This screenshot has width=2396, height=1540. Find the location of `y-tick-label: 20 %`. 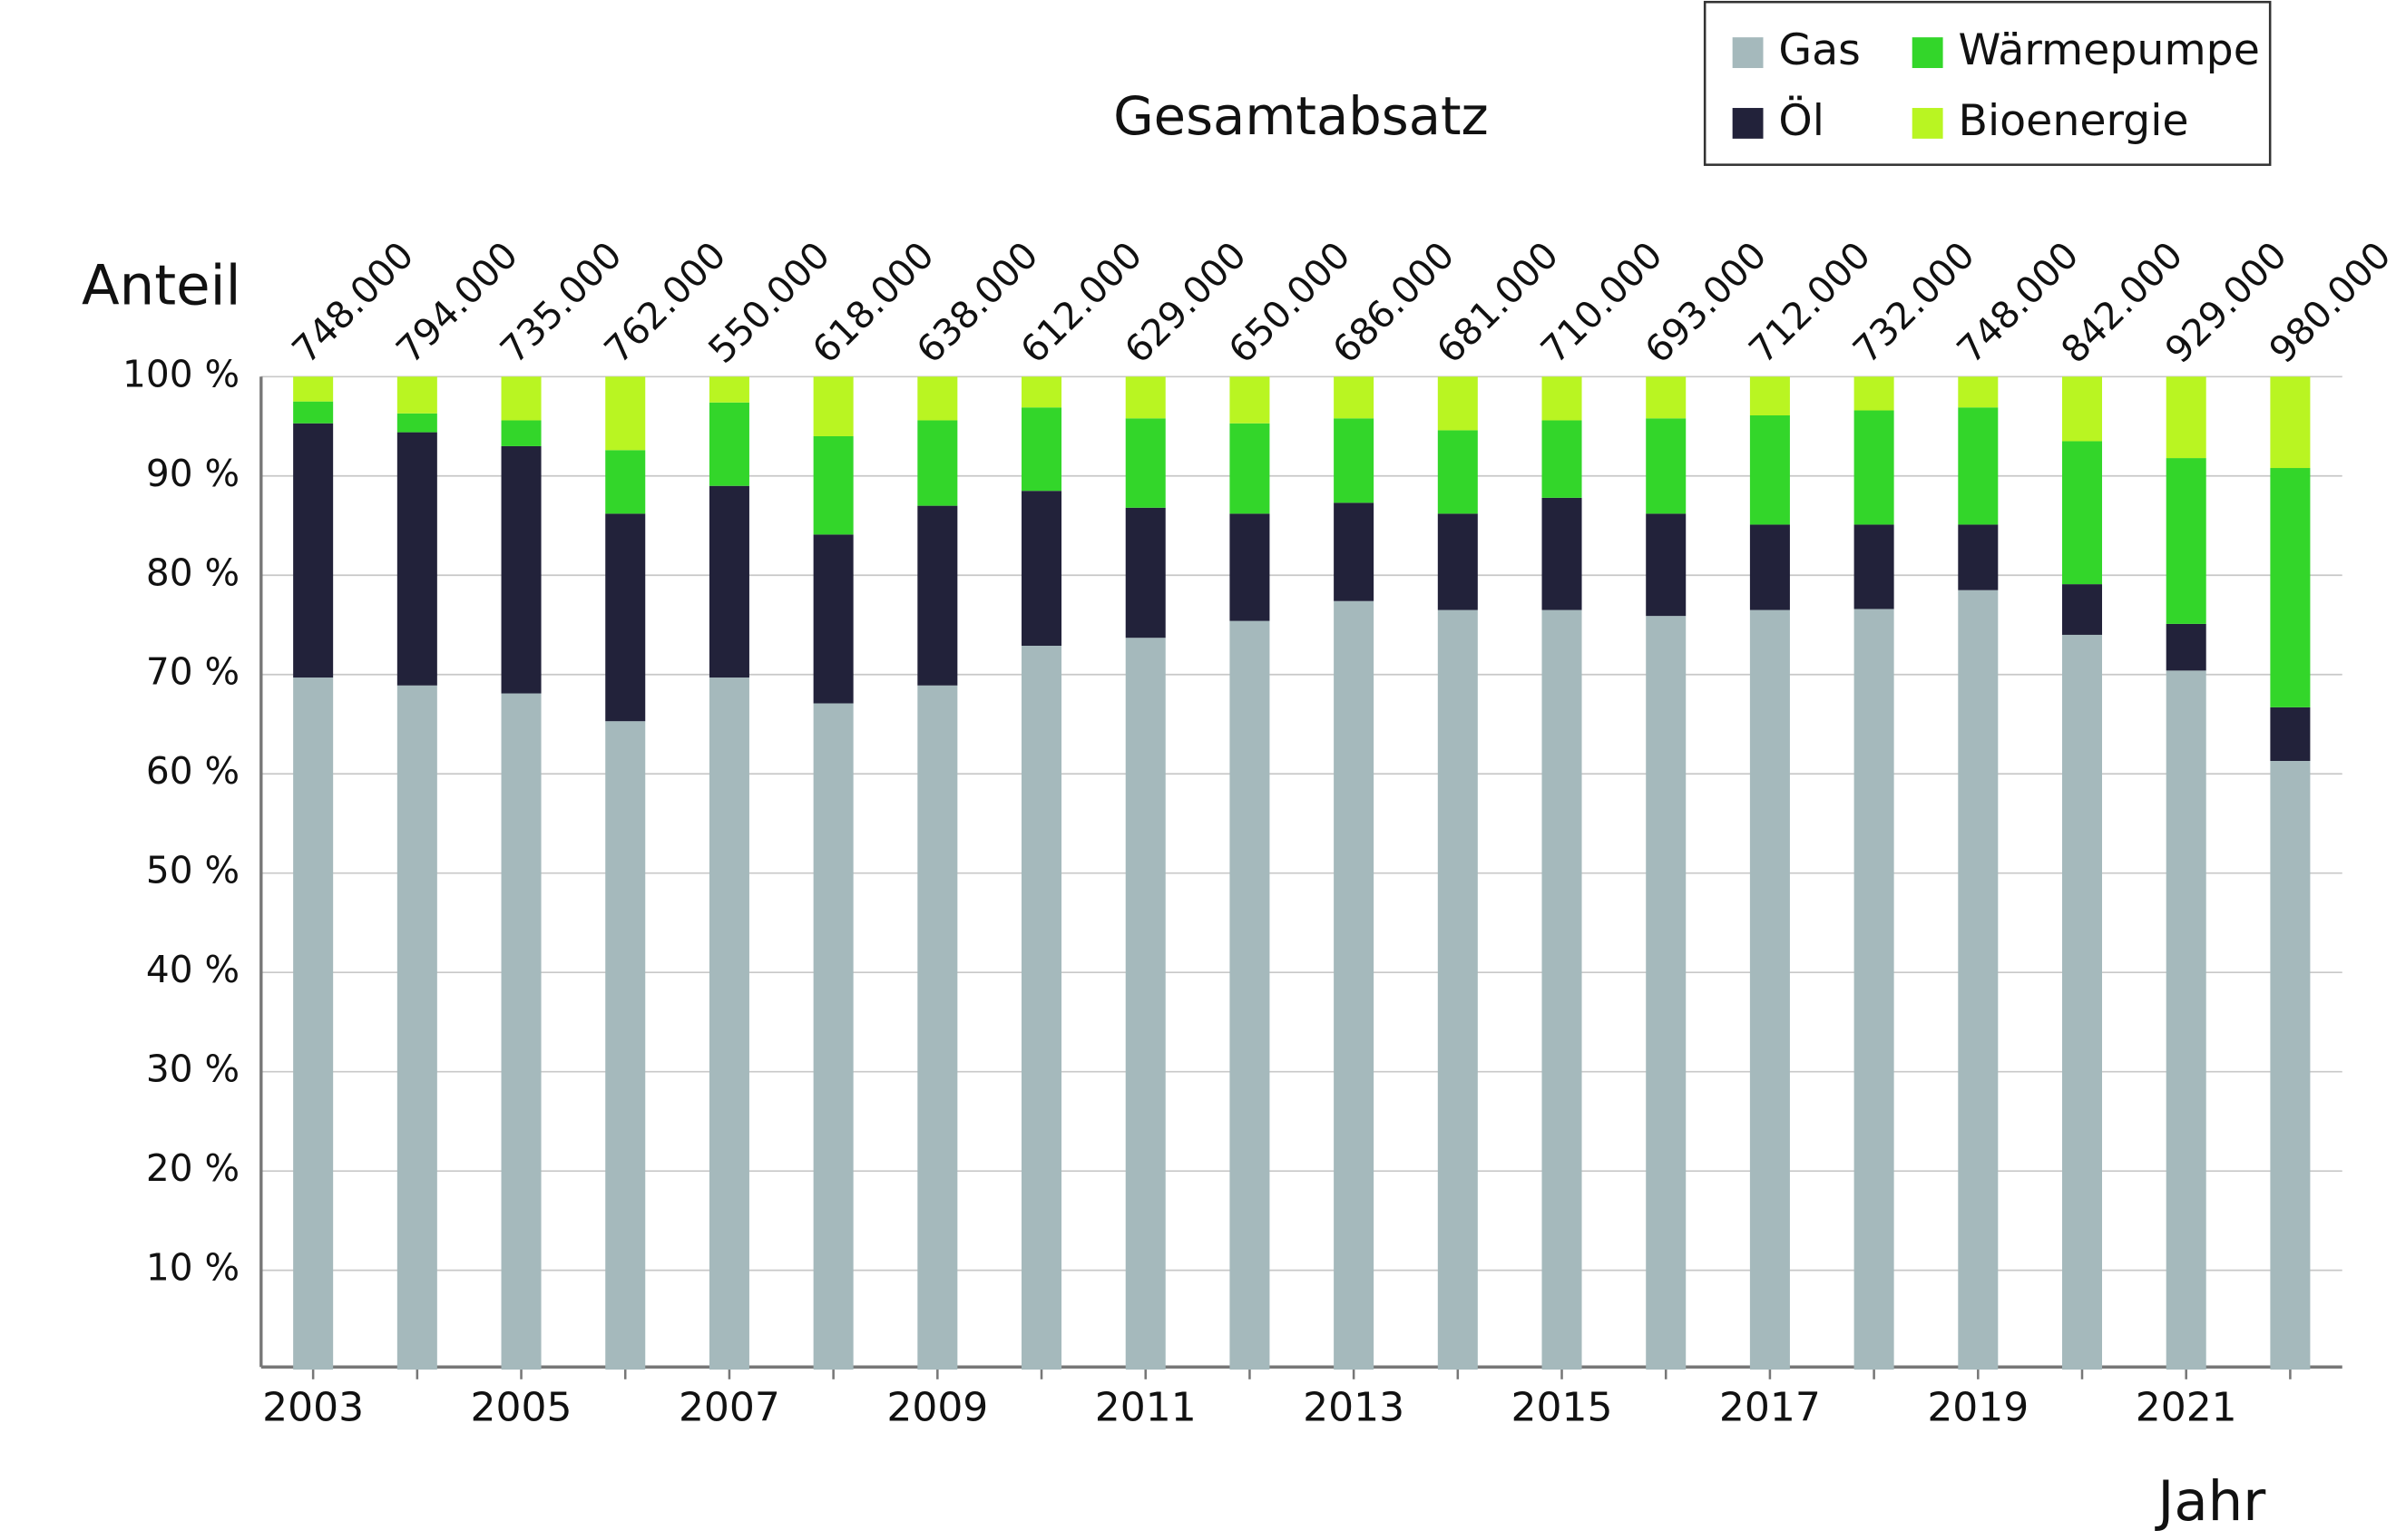

y-tick-label: 20 % is located at coordinates (193, 1168).